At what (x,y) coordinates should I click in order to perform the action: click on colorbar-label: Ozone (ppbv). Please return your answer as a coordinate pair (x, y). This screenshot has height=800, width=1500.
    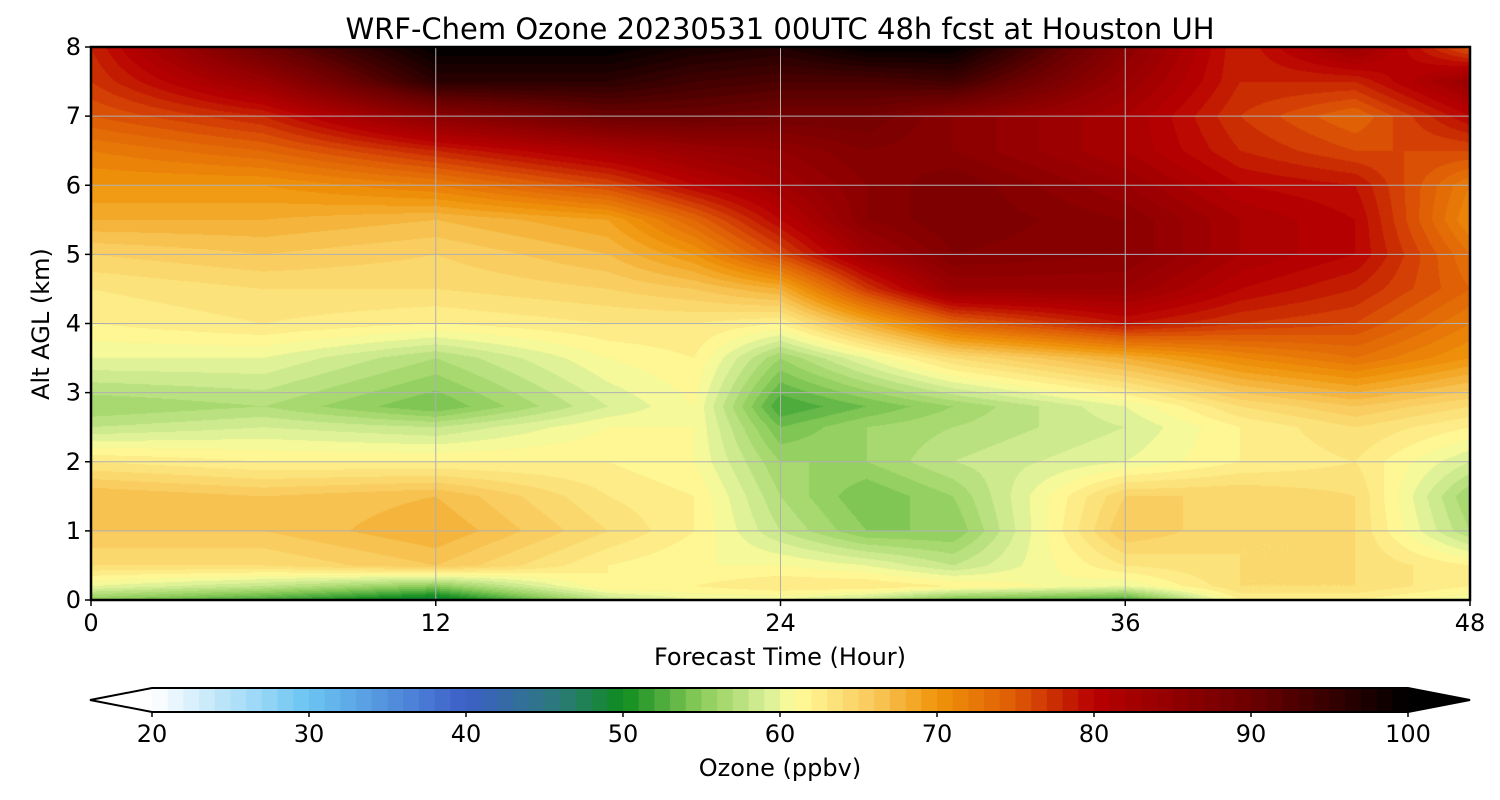
    Looking at the image, I should click on (780, 768).